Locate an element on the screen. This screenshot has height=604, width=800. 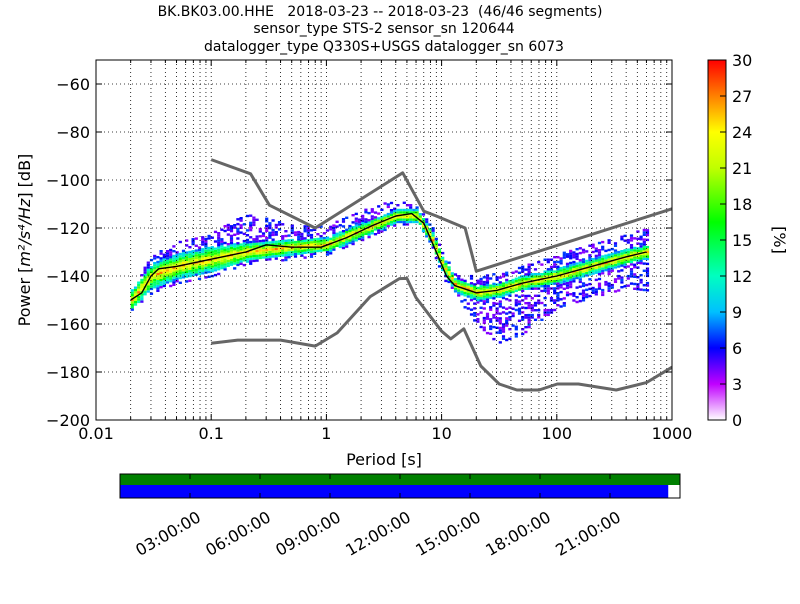
y-tick-label: −80 is located at coordinates (73, 132).